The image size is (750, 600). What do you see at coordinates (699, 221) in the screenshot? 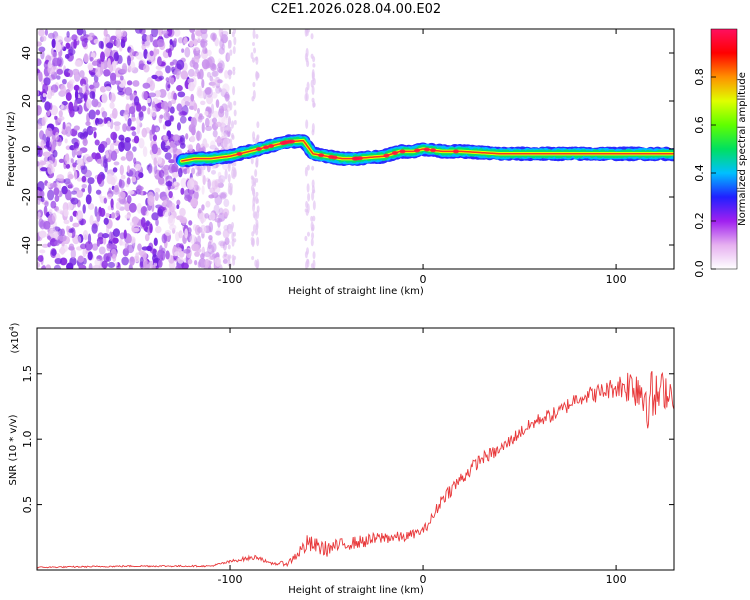
I see `colorbar-tick-label: 0.2` at bounding box center [699, 221].